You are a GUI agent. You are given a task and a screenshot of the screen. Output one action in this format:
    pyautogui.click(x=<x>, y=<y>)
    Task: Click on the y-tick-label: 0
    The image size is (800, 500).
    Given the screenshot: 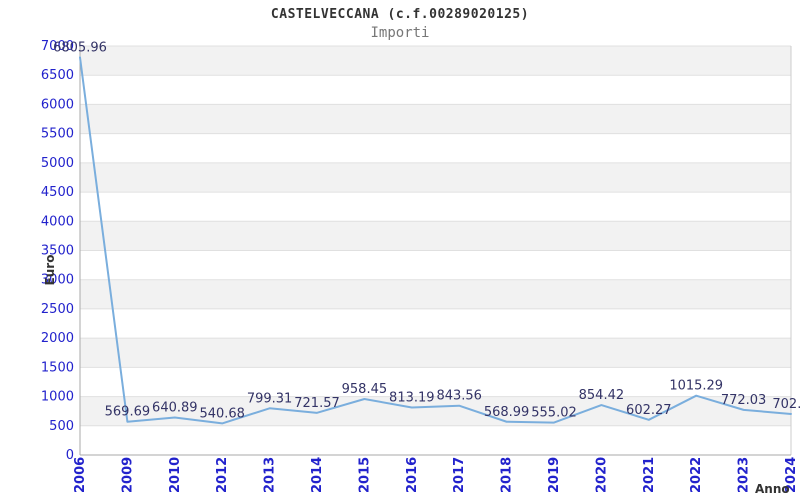 What is the action you would take?
    pyautogui.click(x=70, y=455)
    